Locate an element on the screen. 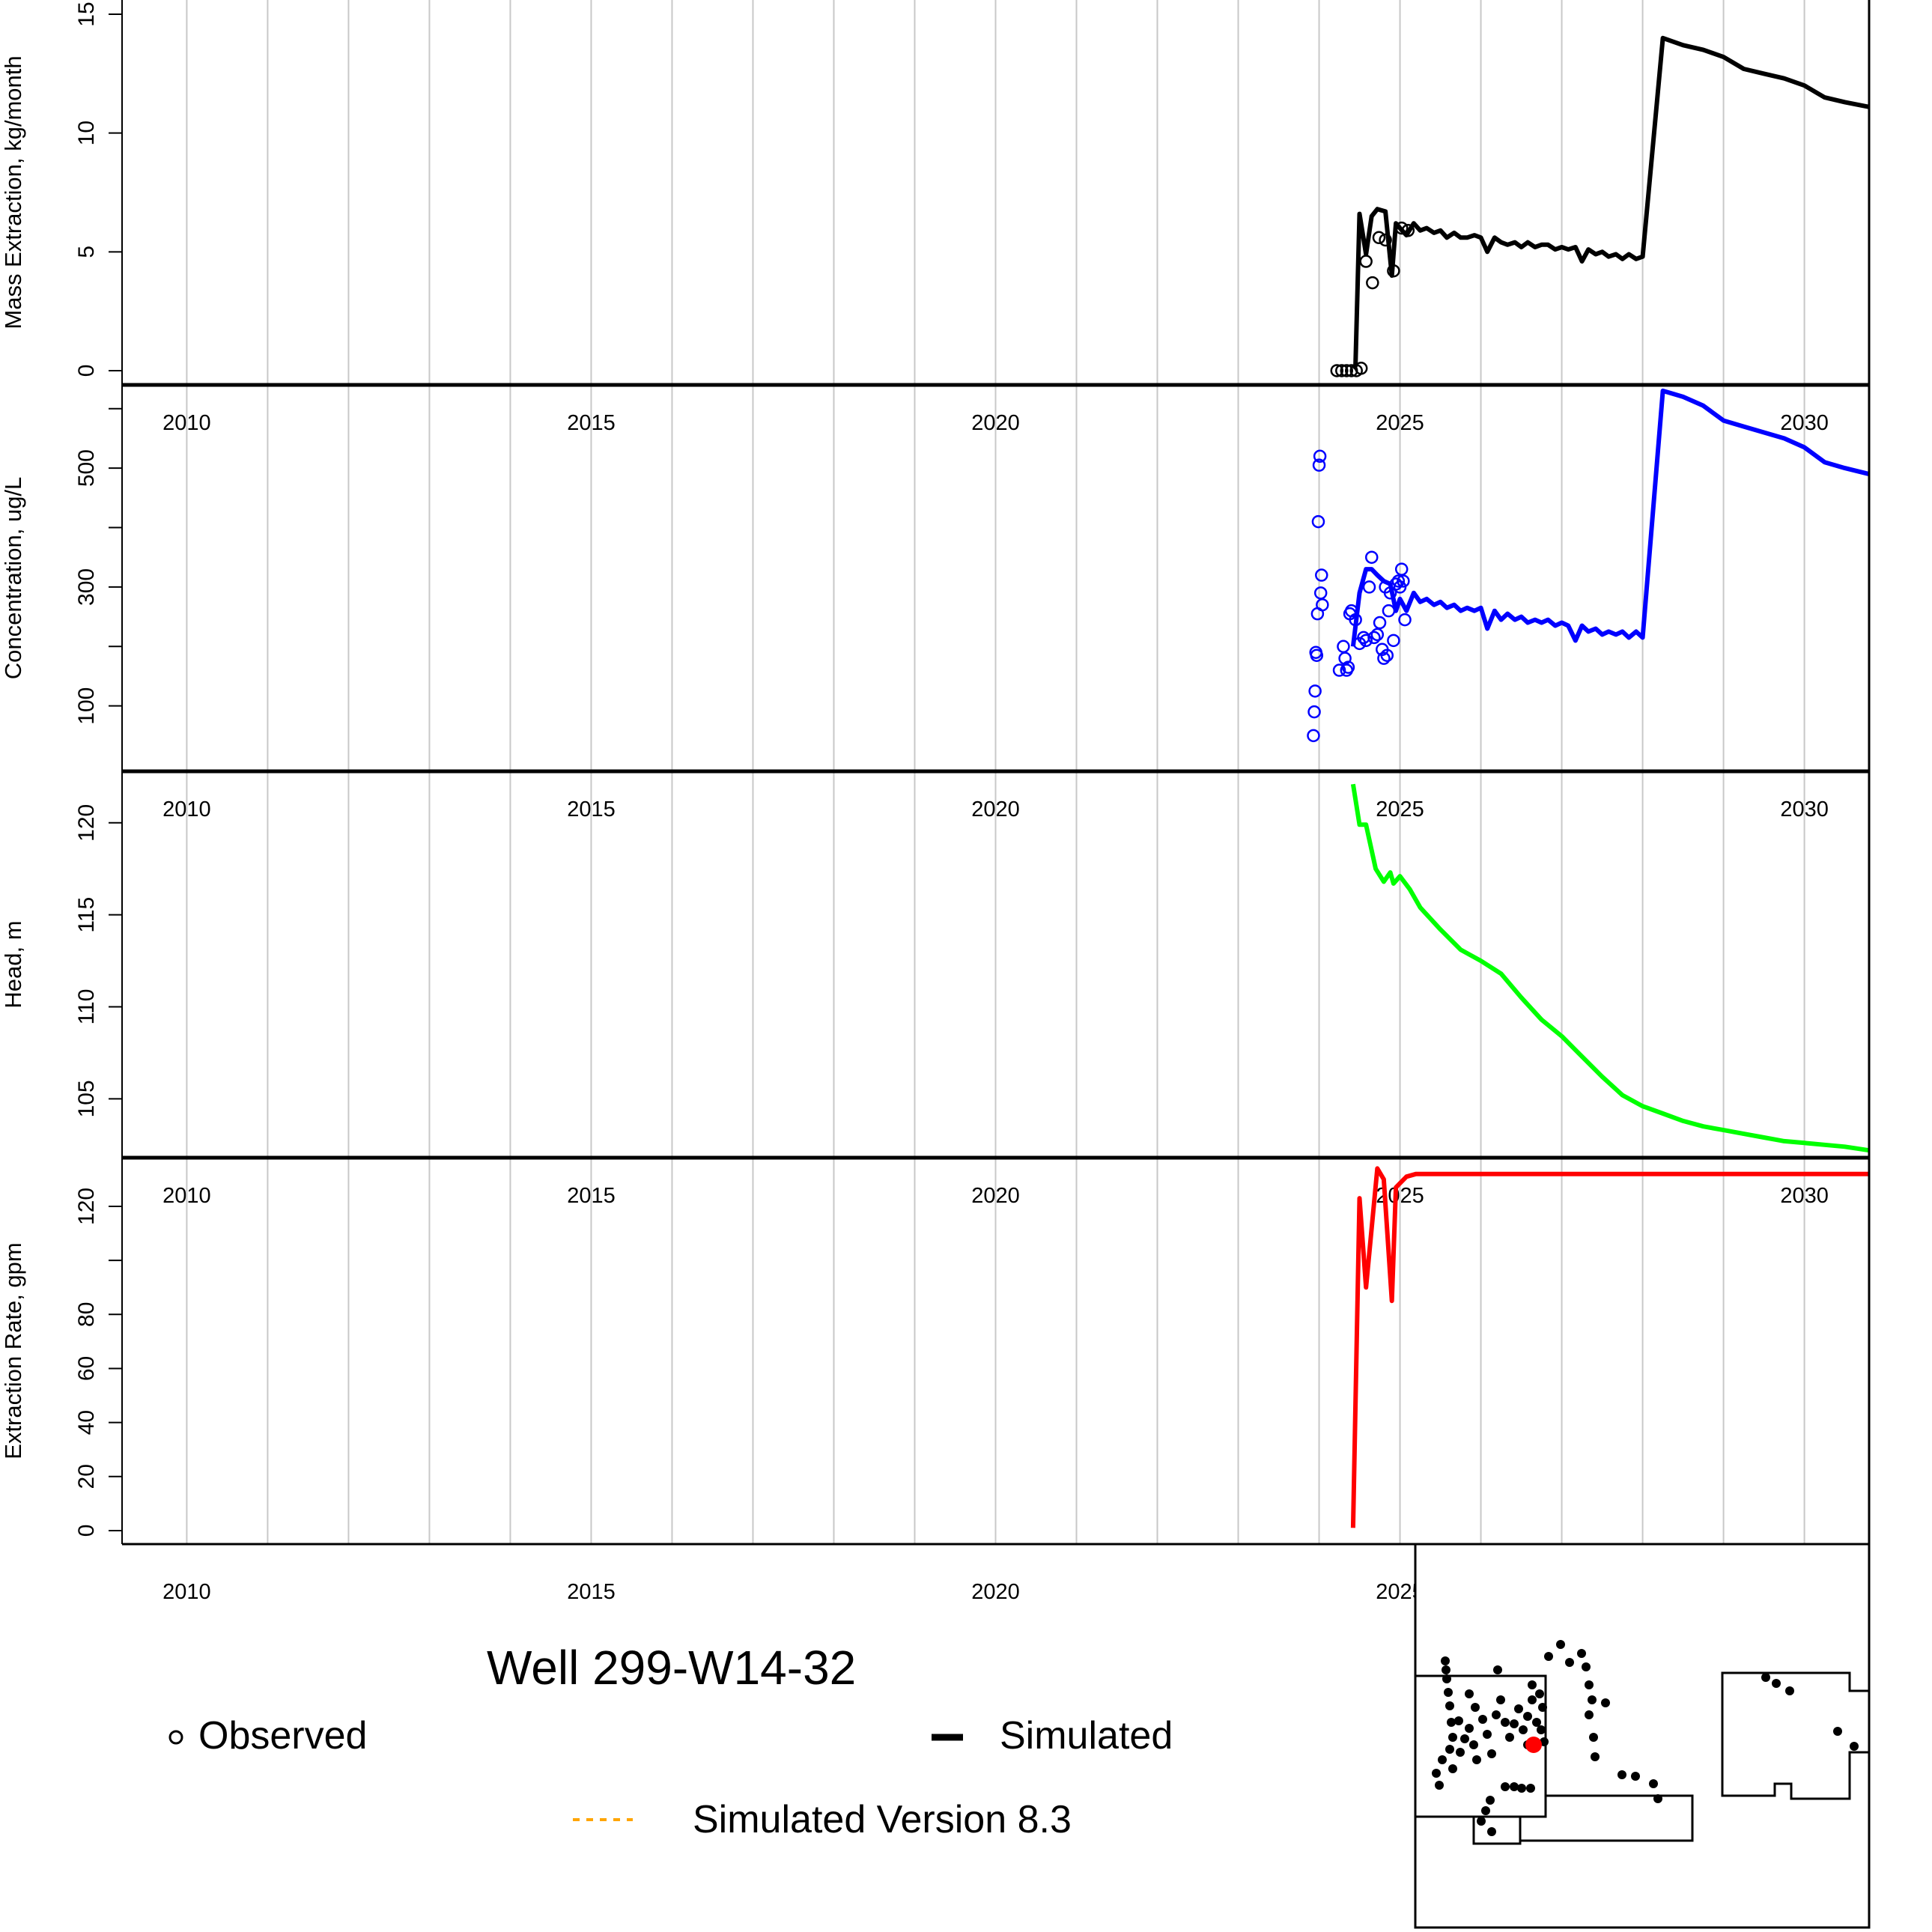 The image size is (1932, 1932). observed-legend-label: Observed is located at coordinates (283, 1736).